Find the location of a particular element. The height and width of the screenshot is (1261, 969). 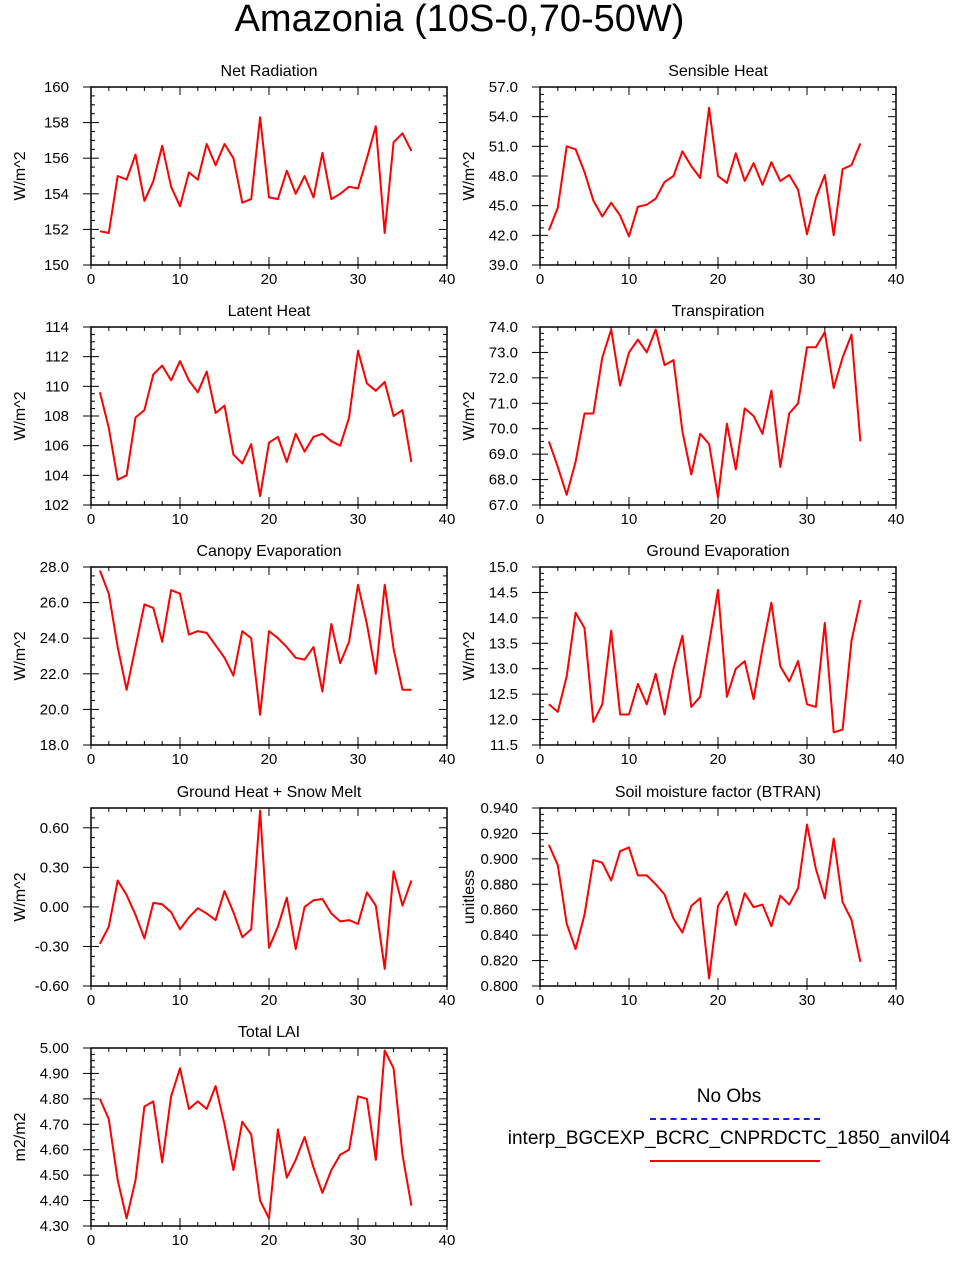

y-tick-label: 156 is located at coordinates (56, 158).